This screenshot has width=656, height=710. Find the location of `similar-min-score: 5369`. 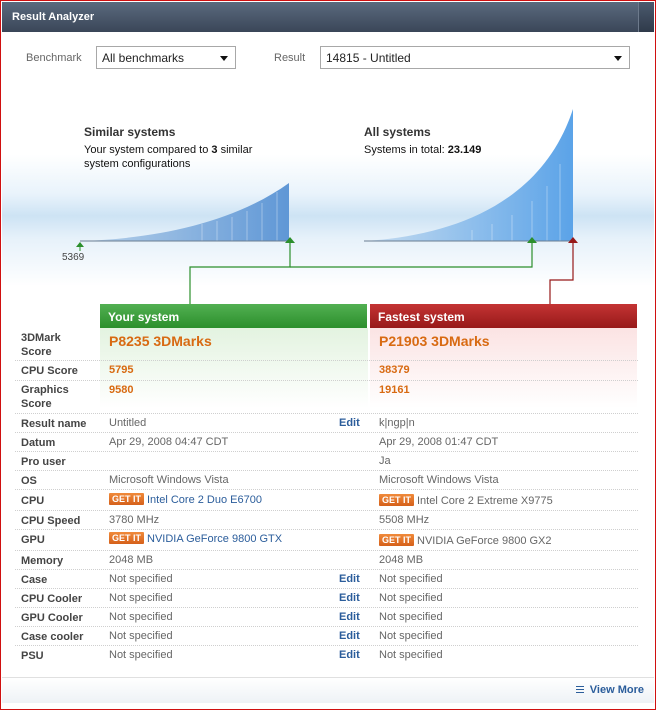

similar-min-score: 5369 is located at coordinates (73, 257).